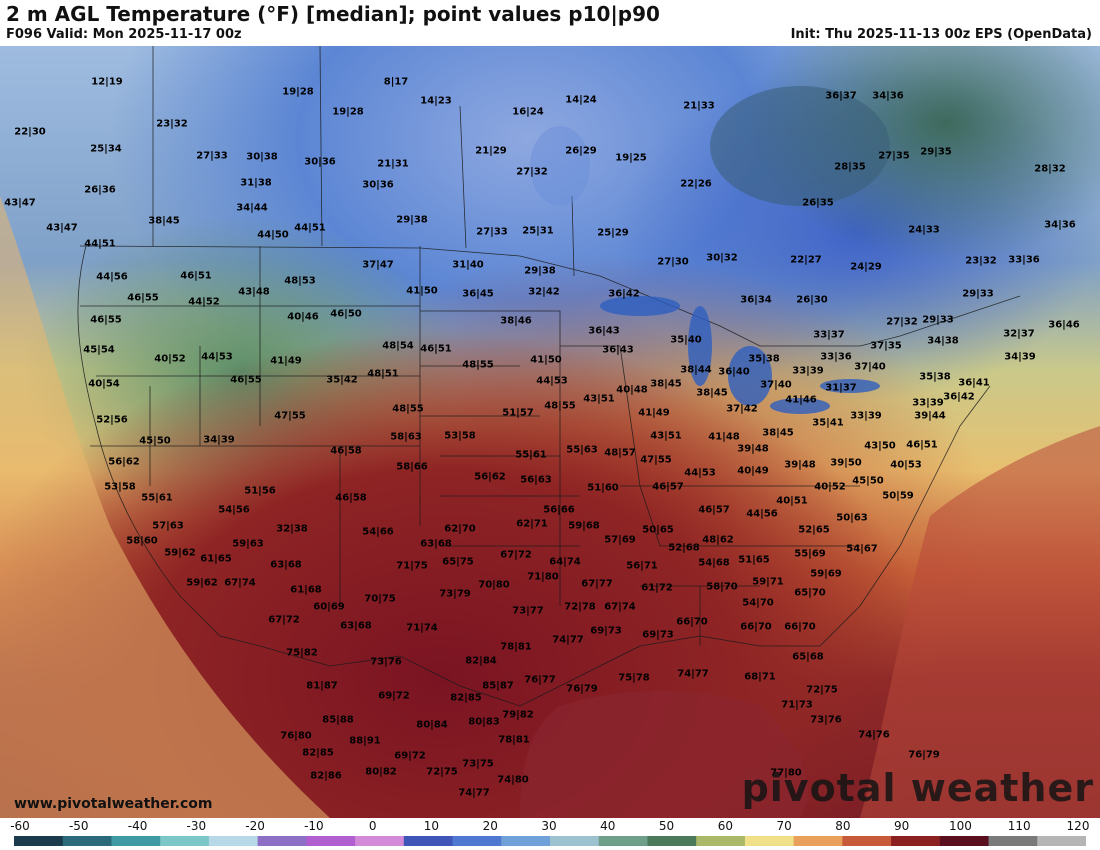  What do you see at coordinates (466, 698) in the screenshot?
I see `point-value: 82|85` at bounding box center [466, 698].